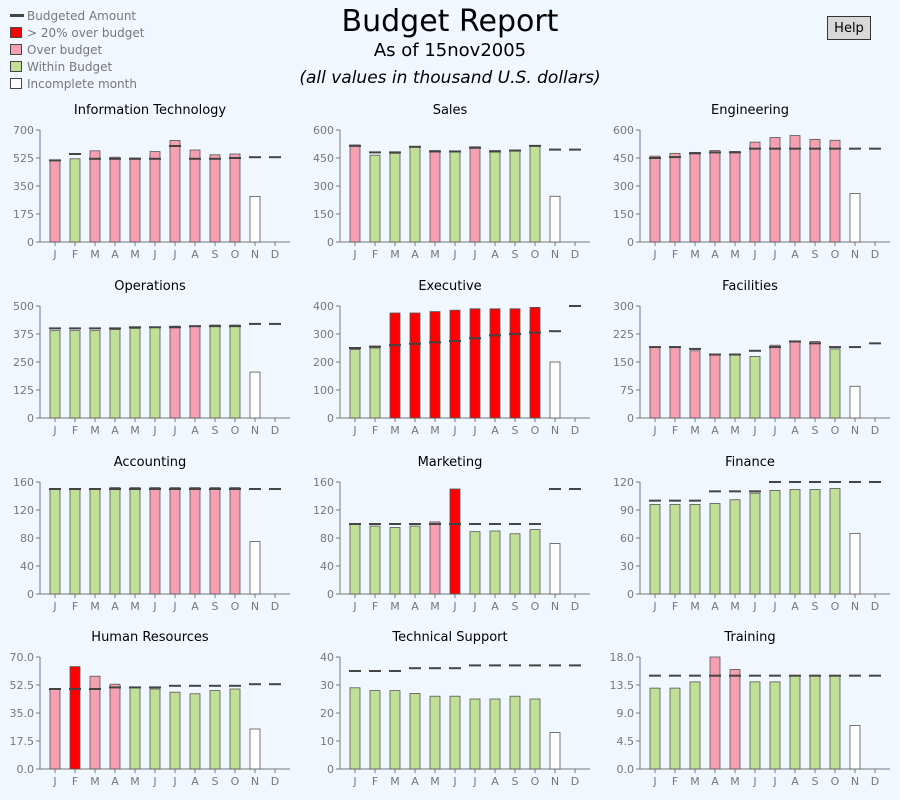 The image size is (900, 800). Describe the element at coordinates (623, 362) in the screenshot. I see `y-tick-label: 150` at that location.